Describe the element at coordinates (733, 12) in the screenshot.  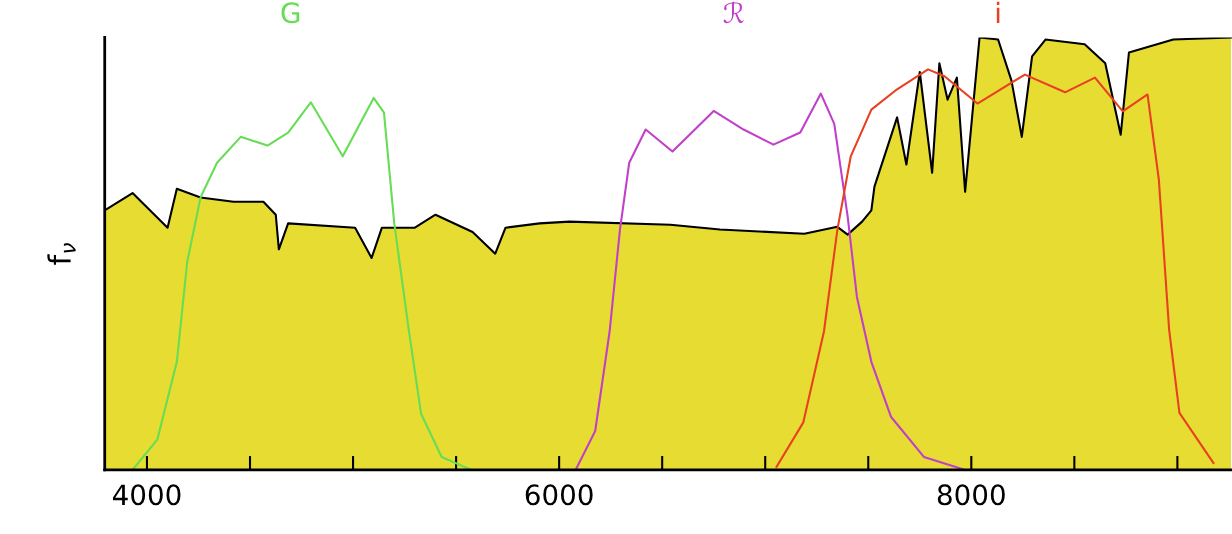
I see `text: ℛ` at that location.